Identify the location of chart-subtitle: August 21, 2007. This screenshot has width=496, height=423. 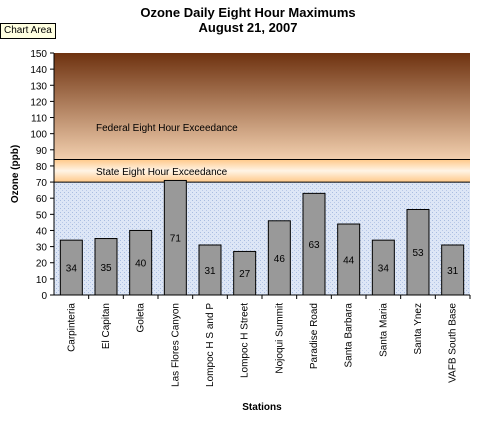
(248, 27).